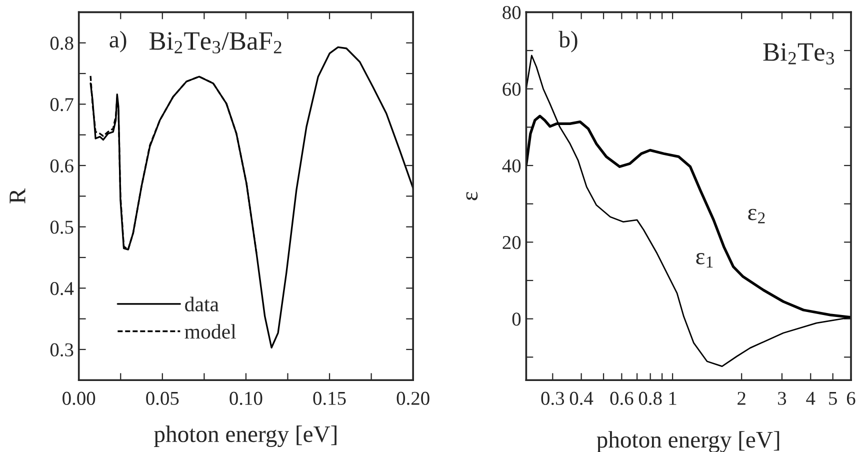  Describe the element at coordinates (622, 399) in the screenshot. I see `x-tick-label: 0.6` at that location.